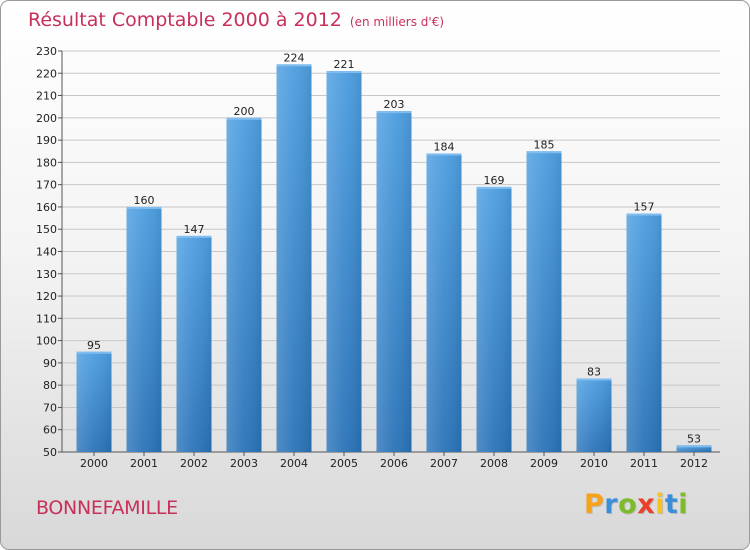 The width and height of the screenshot is (750, 550). What do you see at coordinates (46, 118) in the screenshot?
I see `y-tick-label: 200` at bounding box center [46, 118].